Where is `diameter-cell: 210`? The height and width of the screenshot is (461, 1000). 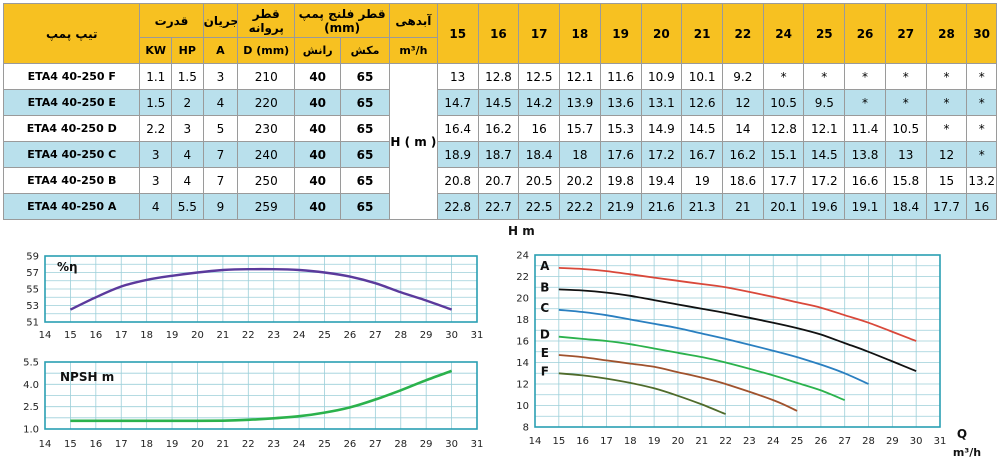
diameter-cell: 210 is located at coordinates (266, 76).